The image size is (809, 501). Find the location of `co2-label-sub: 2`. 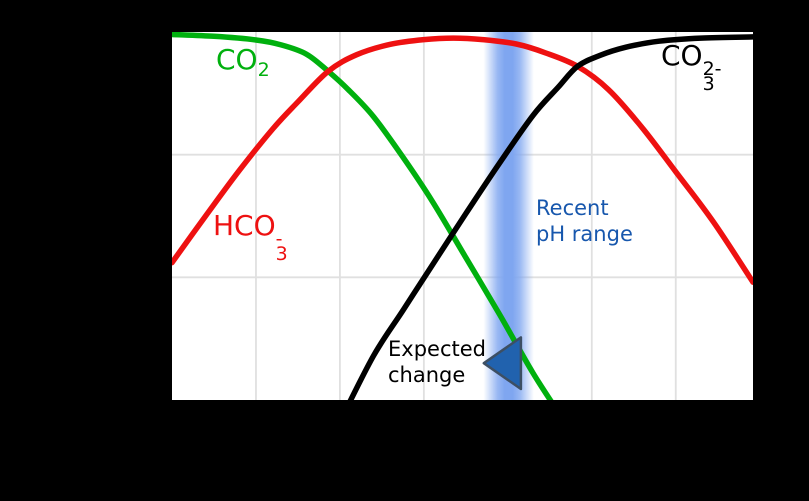

co2-label-sub: 2 is located at coordinates (263, 70).